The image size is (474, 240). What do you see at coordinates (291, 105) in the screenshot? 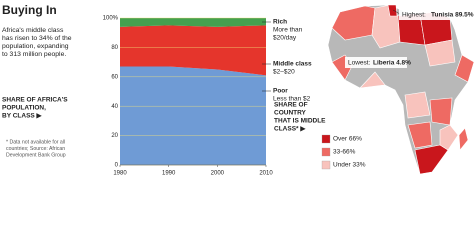
I see `map-title: SHARE OF` at bounding box center [291, 105].